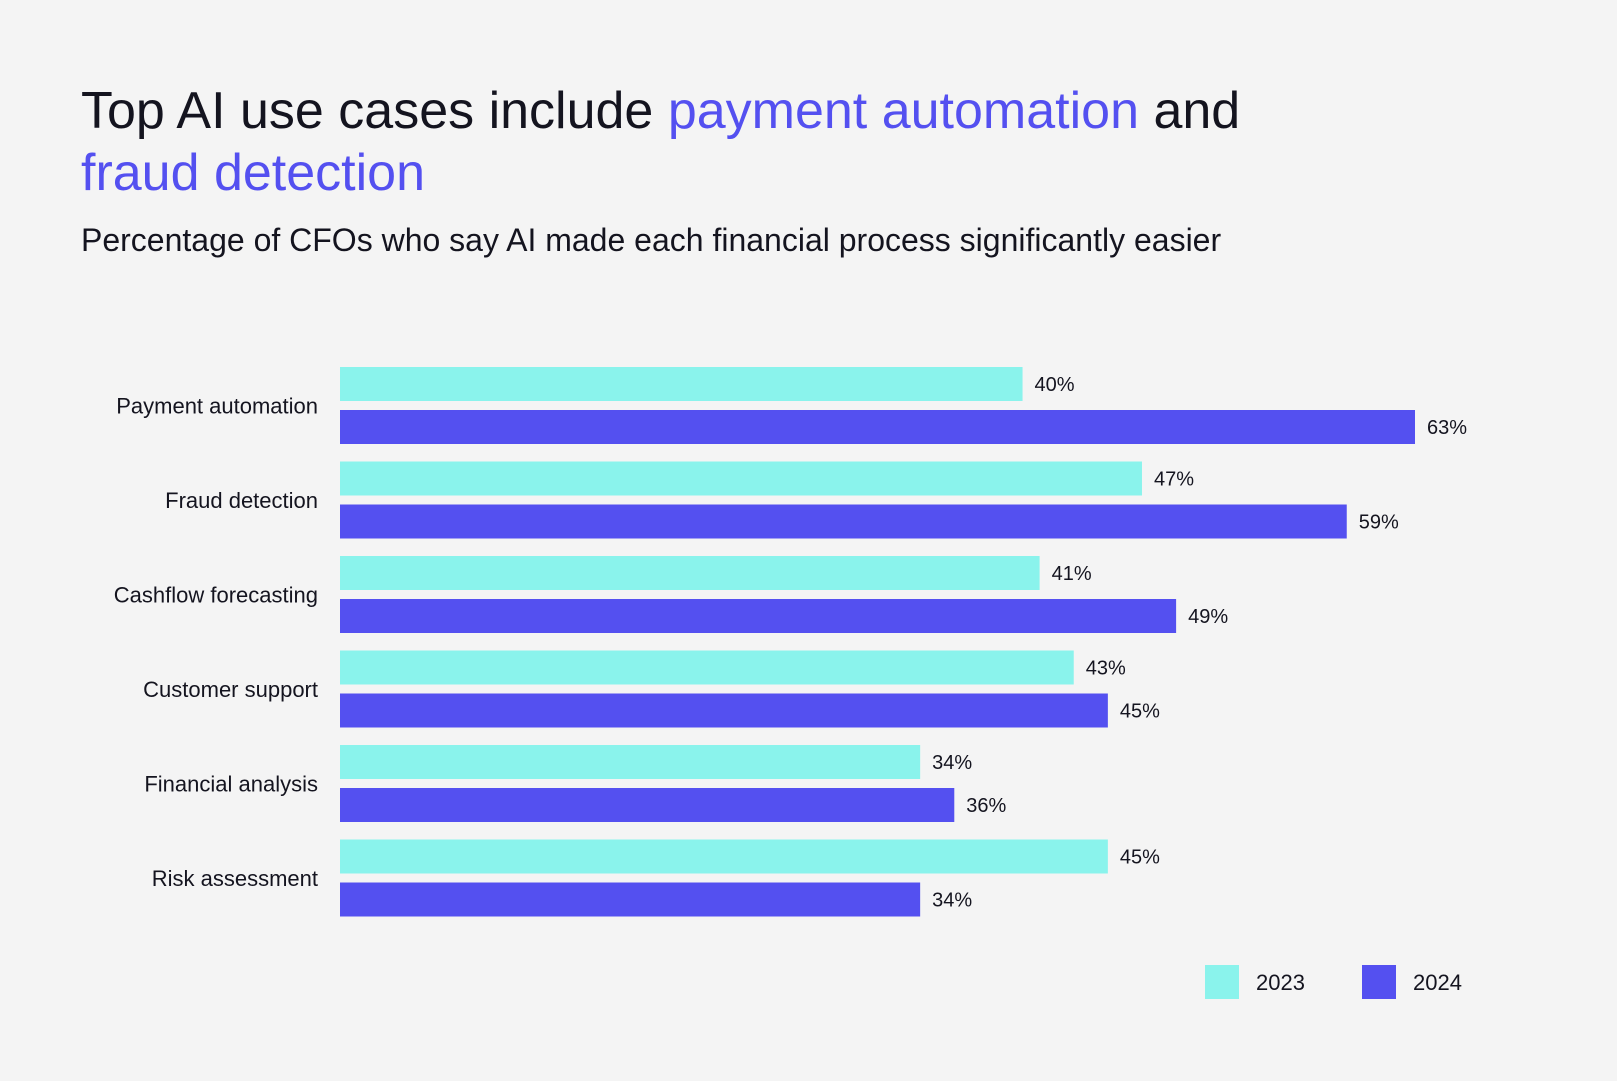 The image size is (1617, 1081). I want to click on category-label-financial-analysis: Financial analysis, so click(231, 784).